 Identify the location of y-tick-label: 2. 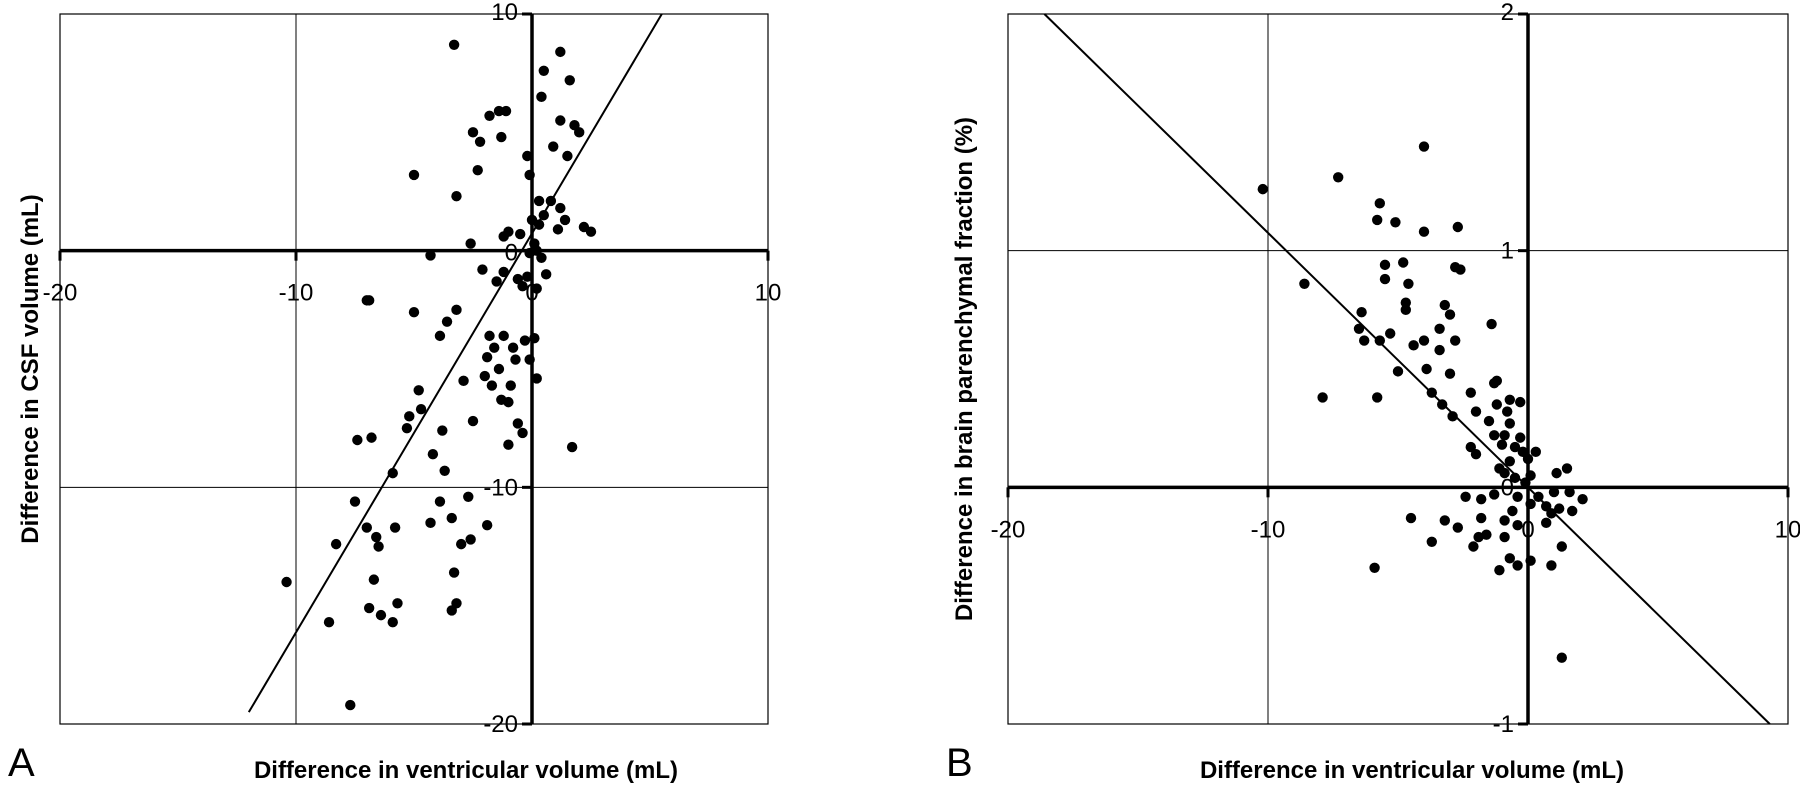
(1507, 13).